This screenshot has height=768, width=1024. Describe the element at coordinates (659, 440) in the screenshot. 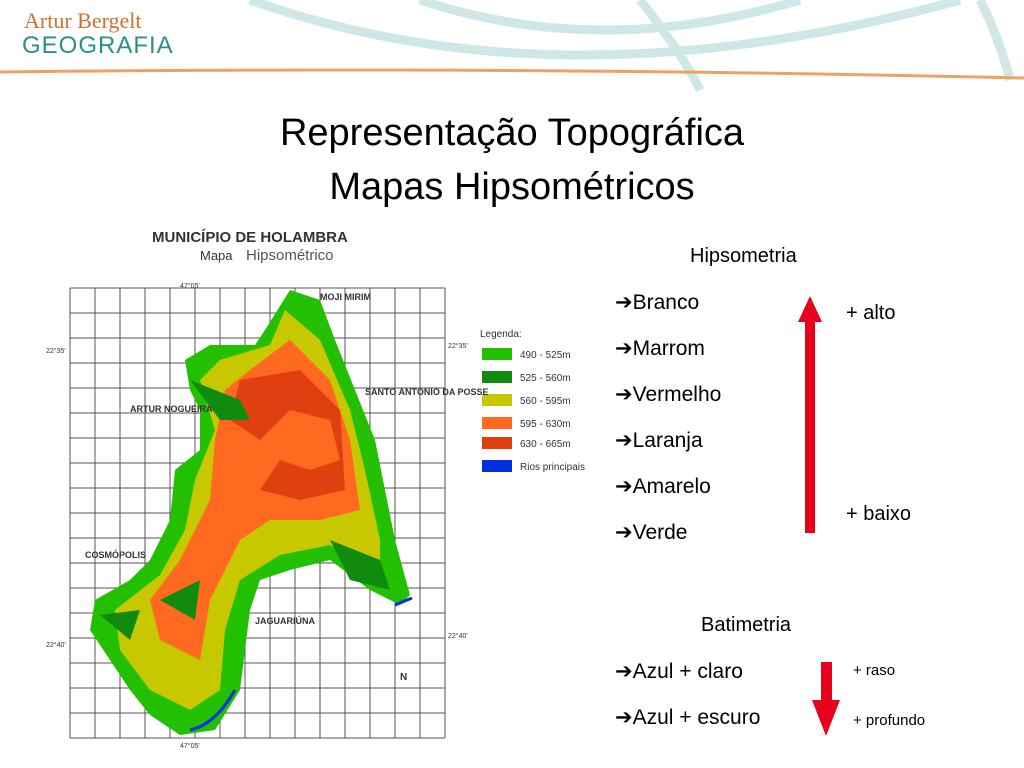

I see `list-item: ➔Laranja` at that location.